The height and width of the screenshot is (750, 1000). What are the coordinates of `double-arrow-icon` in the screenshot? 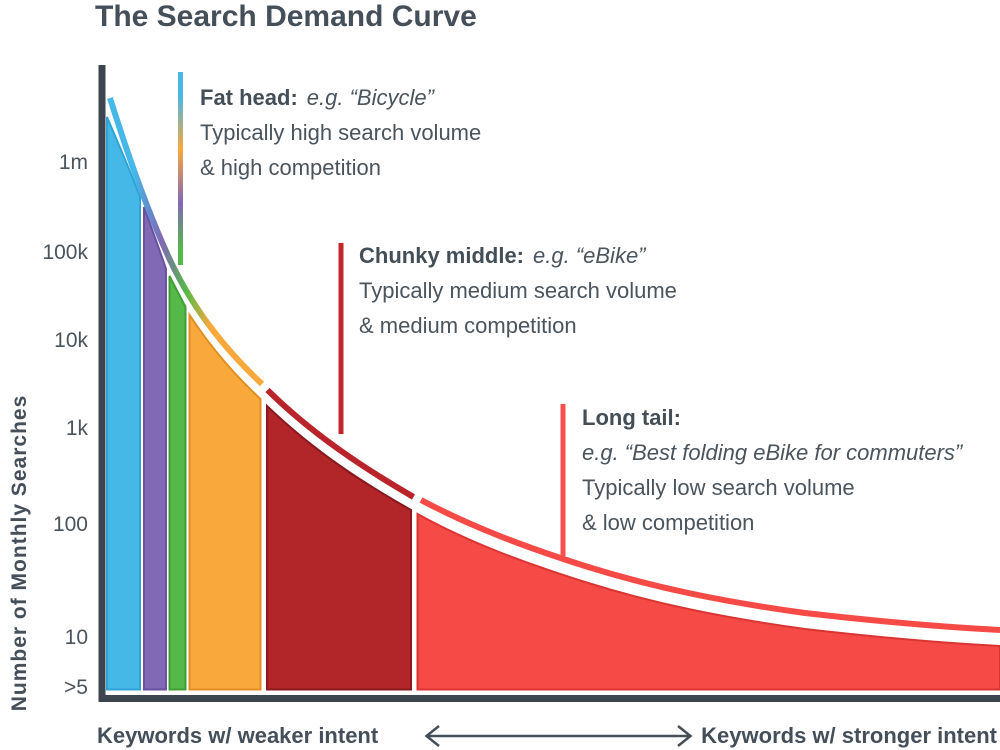 It's located at (558, 736).